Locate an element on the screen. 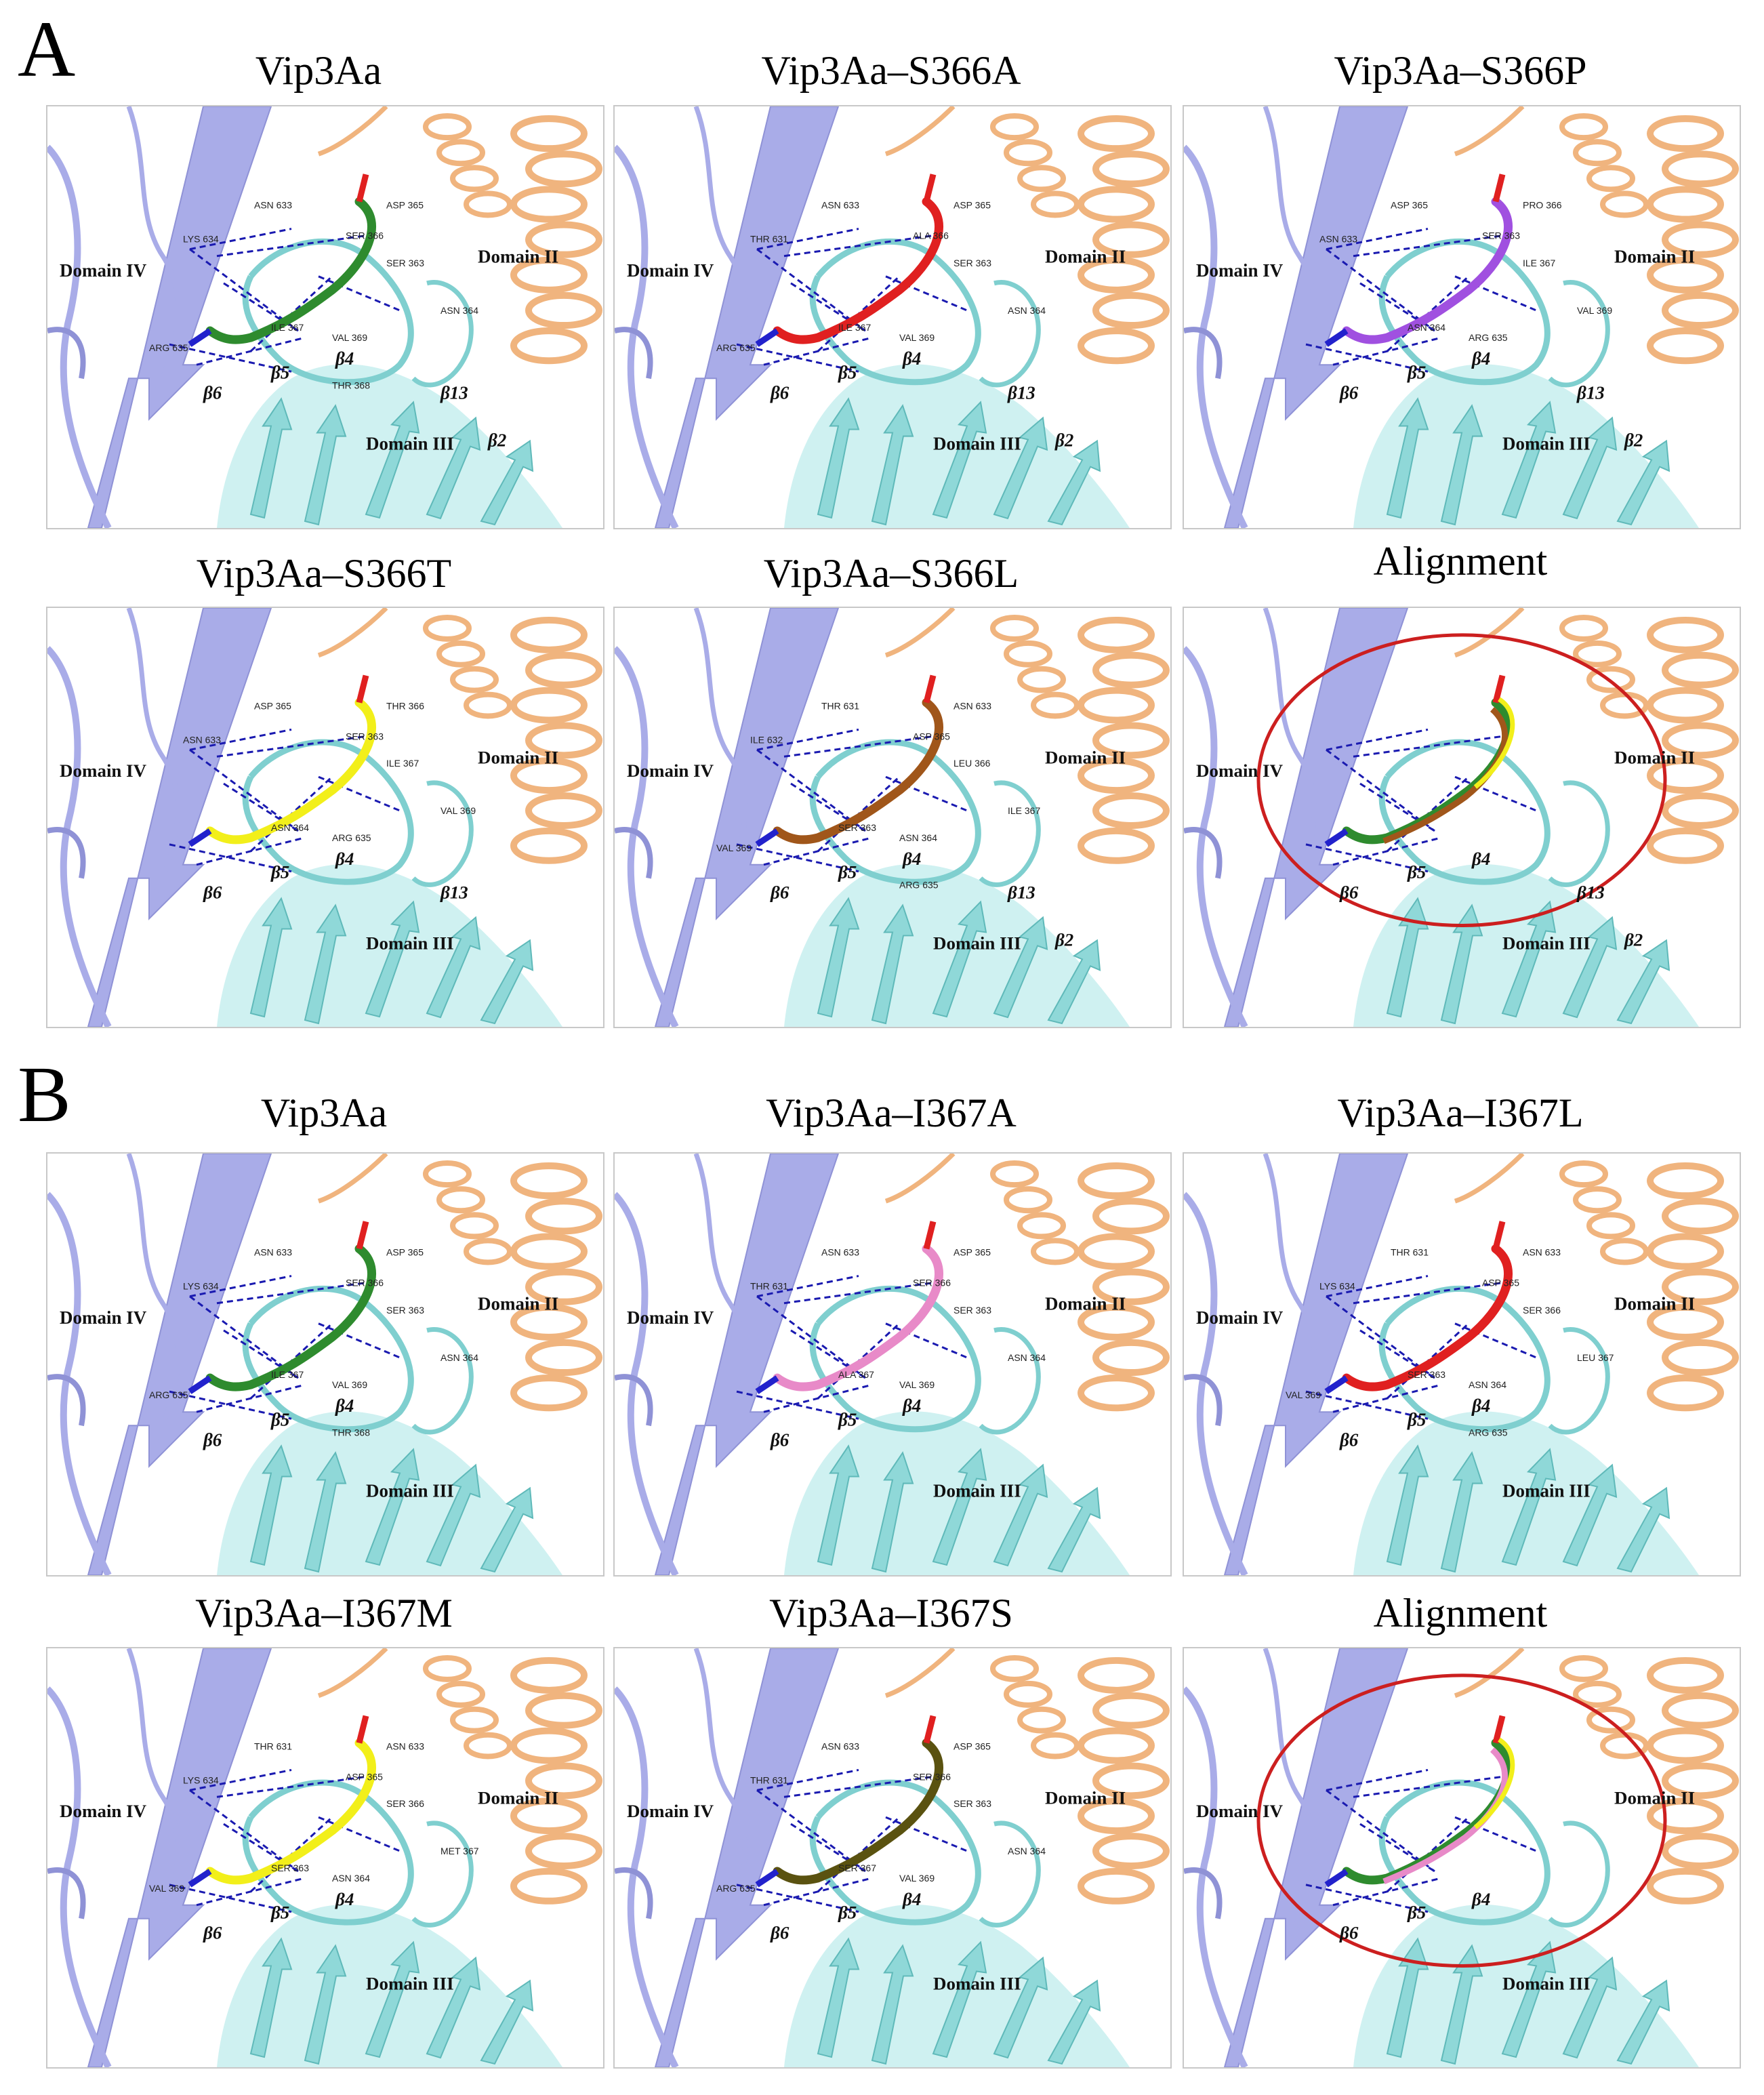  panel-title: Alignment is located at coordinates (1460, 562).